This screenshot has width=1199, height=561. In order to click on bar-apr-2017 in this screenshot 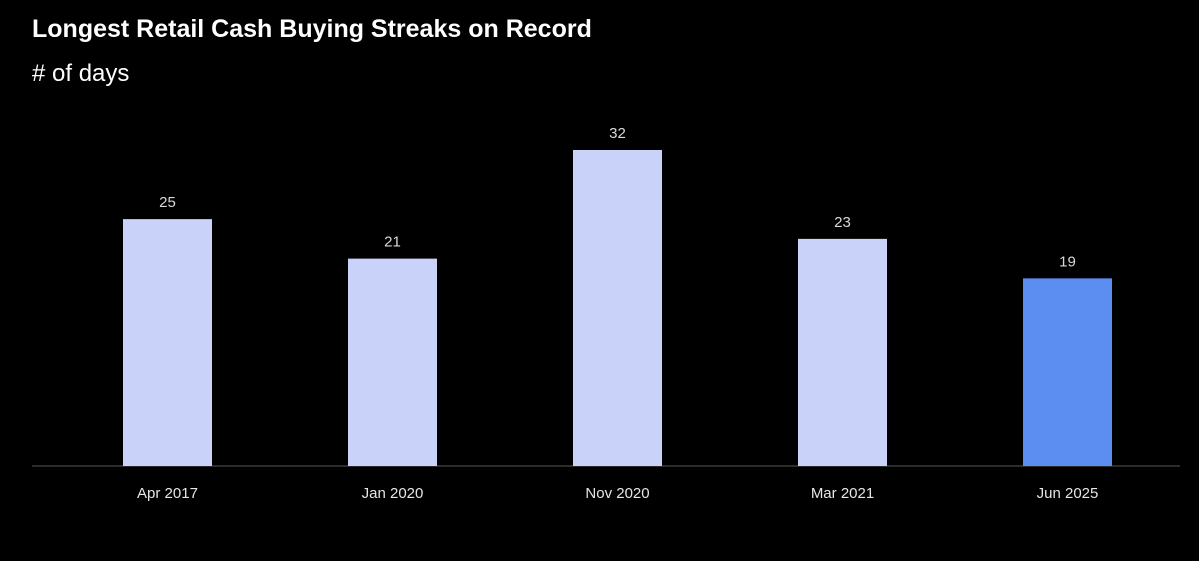, I will do `click(167, 342)`.